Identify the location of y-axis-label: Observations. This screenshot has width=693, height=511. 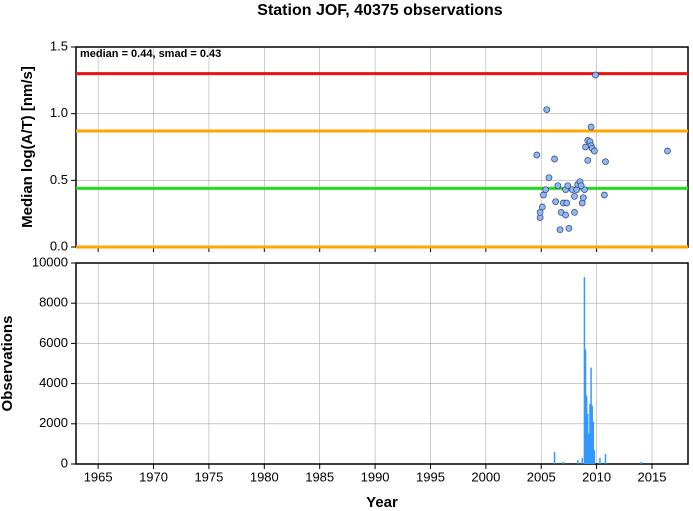
(8, 364).